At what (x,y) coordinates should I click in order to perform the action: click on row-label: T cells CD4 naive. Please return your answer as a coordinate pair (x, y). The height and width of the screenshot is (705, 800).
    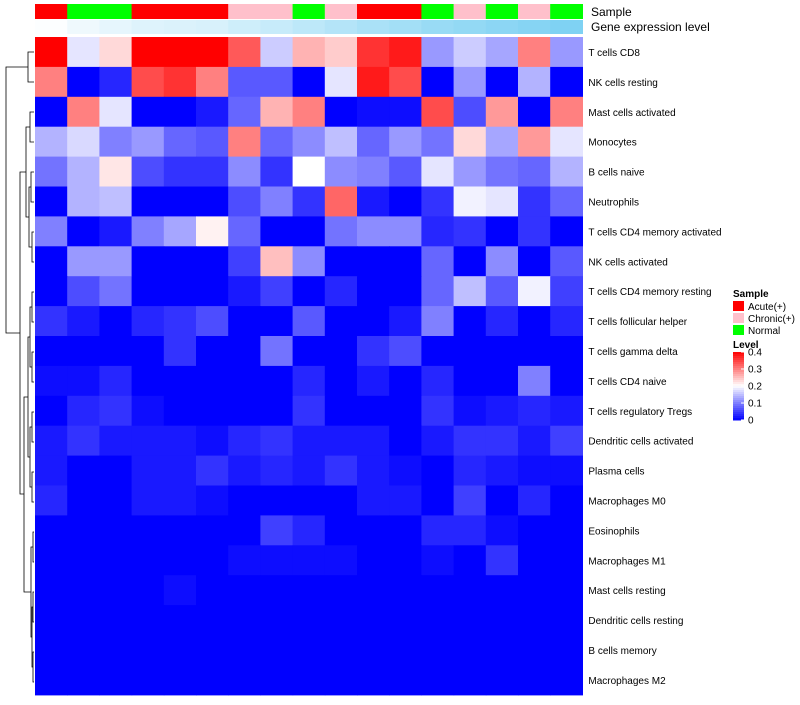
    Looking at the image, I should click on (627, 382).